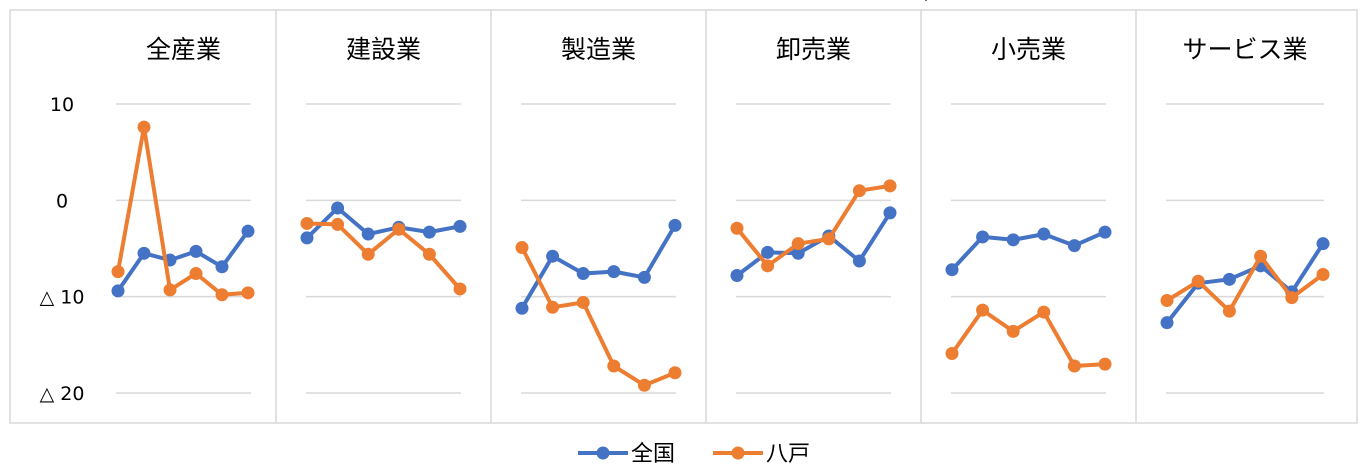 The image size is (1368, 472). What do you see at coordinates (62, 298) in the screenshot?
I see `y-tick-label: △ 10` at bounding box center [62, 298].